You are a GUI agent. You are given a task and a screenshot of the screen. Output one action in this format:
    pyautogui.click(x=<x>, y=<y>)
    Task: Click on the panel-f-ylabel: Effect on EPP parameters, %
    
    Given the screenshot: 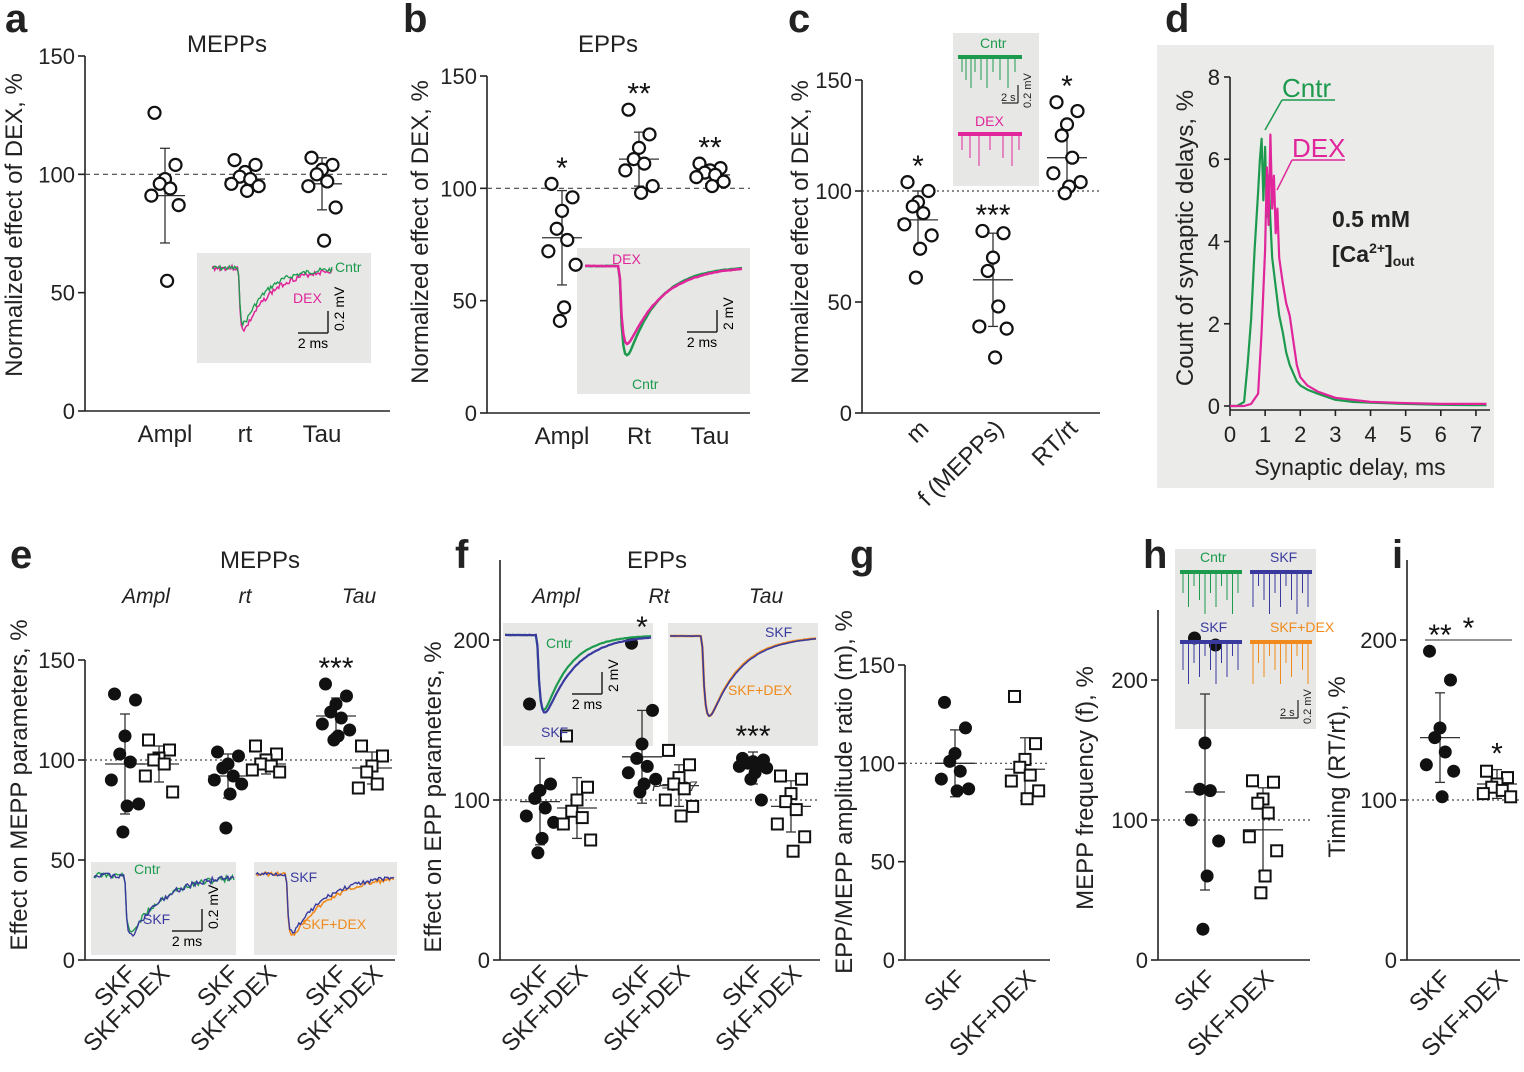 What is the action you would take?
    pyautogui.click(x=433, y=796)
    